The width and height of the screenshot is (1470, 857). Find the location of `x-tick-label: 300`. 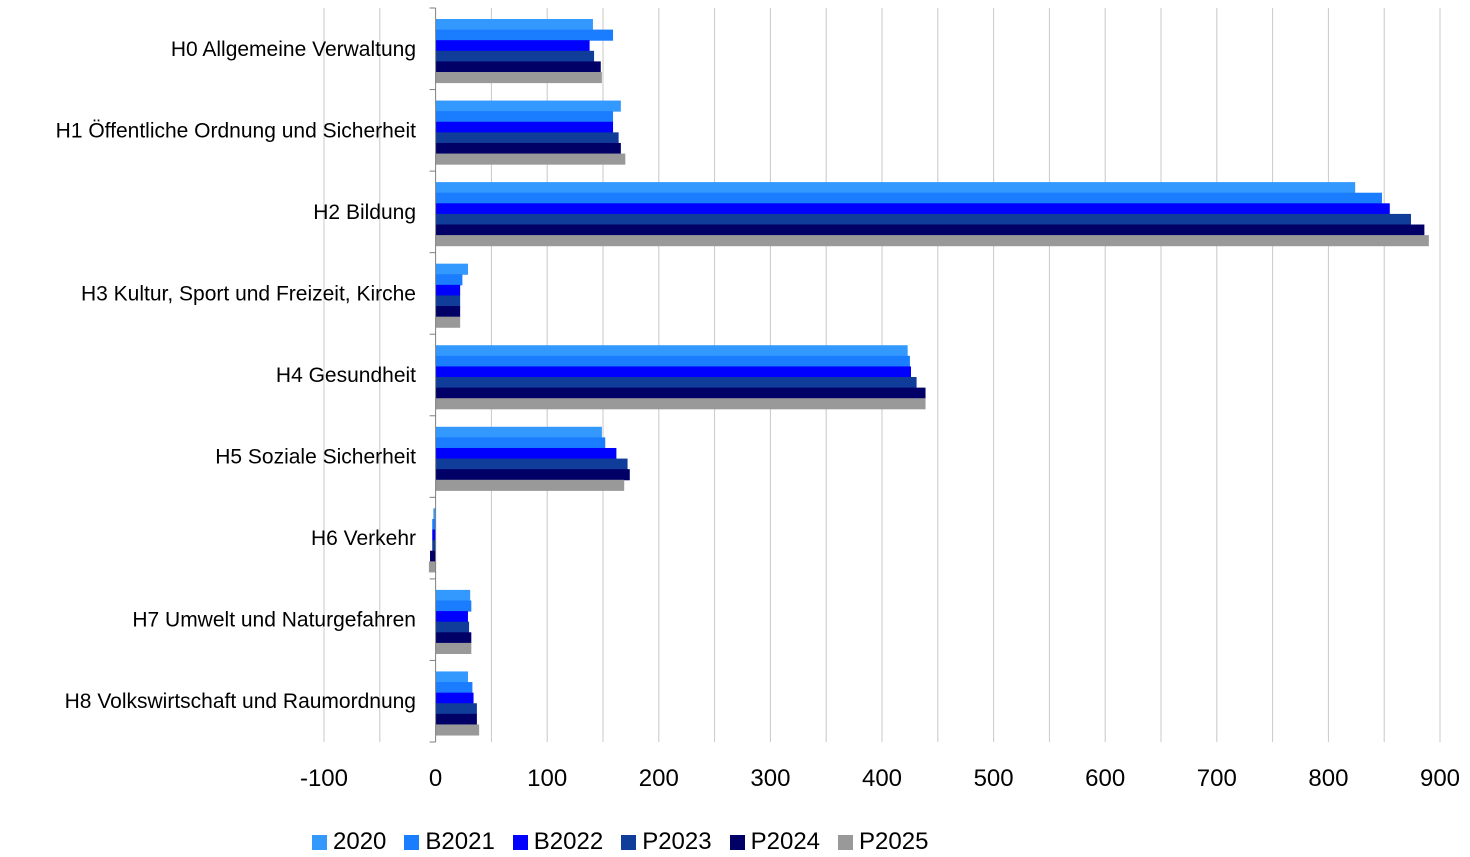

x-tick-label: 300 is located at coordinates (770, 778).